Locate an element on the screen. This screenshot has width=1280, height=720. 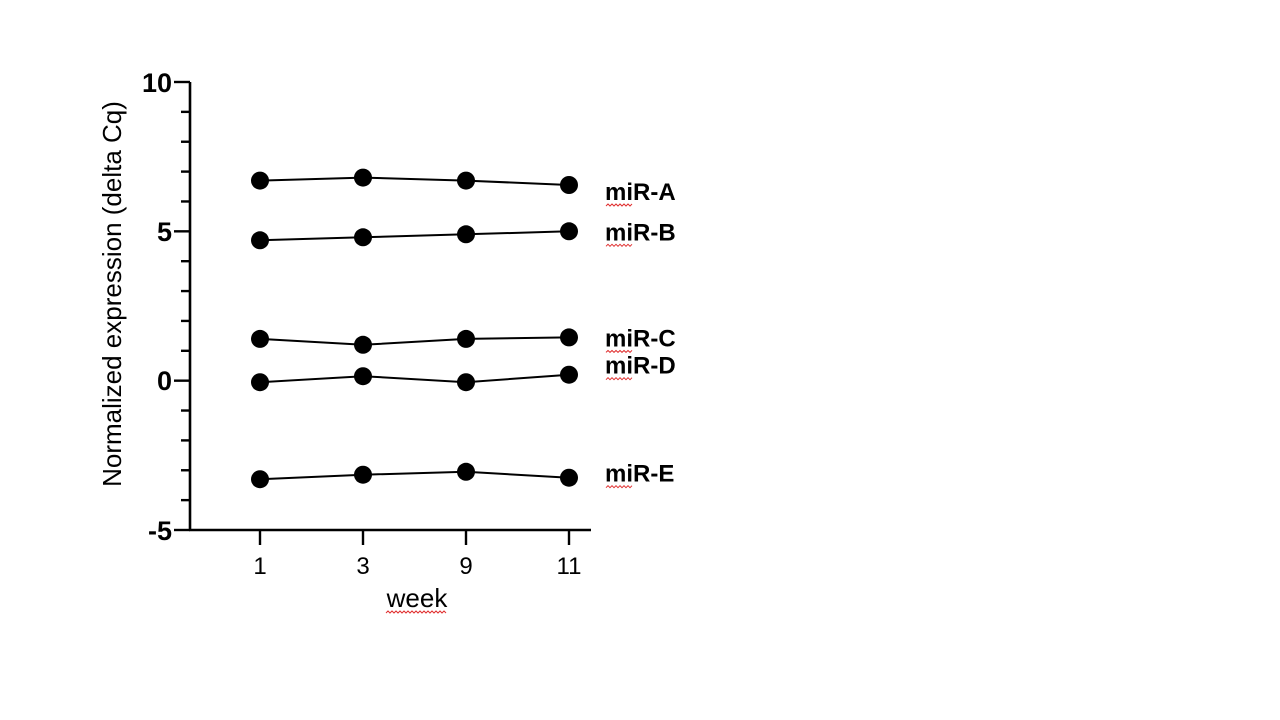
x-axis-title: week is located at coordinates (417, 598).